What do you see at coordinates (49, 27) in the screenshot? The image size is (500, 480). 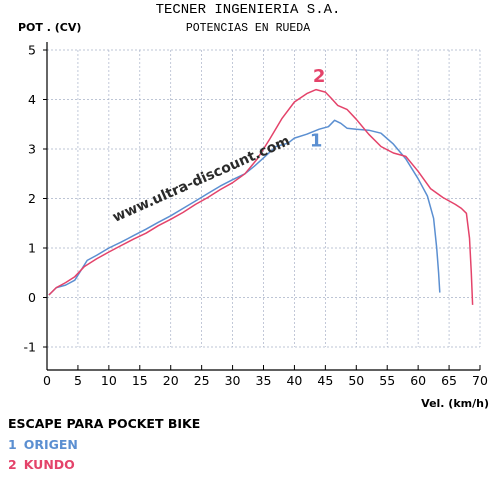 I see `y-axis-label: POT . (CV)` at bounding box center [49, 27].